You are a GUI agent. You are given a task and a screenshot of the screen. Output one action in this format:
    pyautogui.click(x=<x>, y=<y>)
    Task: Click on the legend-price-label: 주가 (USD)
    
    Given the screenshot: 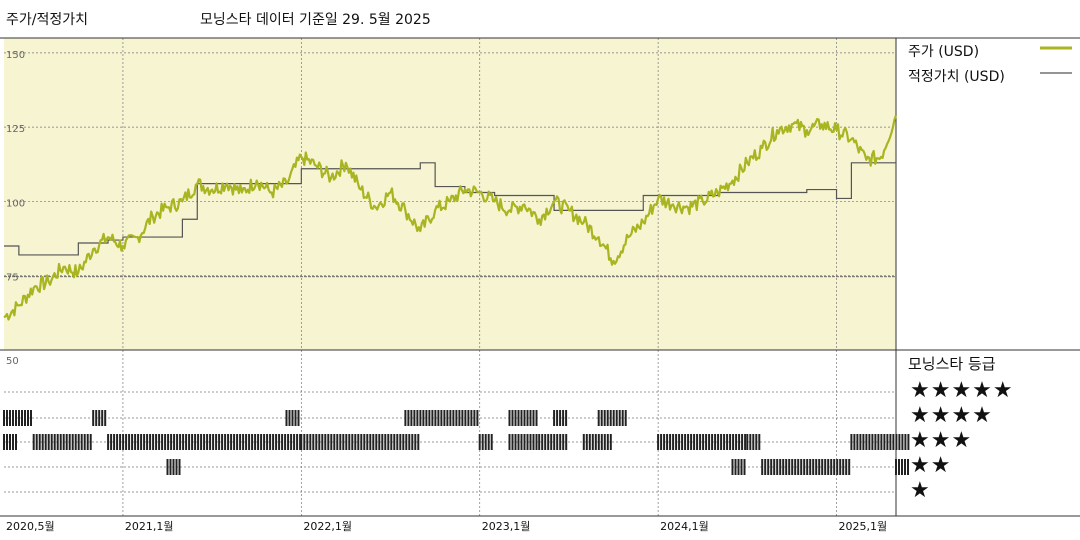 What is the action you would take?
    pyautogui.click(x=944, y=52)
    